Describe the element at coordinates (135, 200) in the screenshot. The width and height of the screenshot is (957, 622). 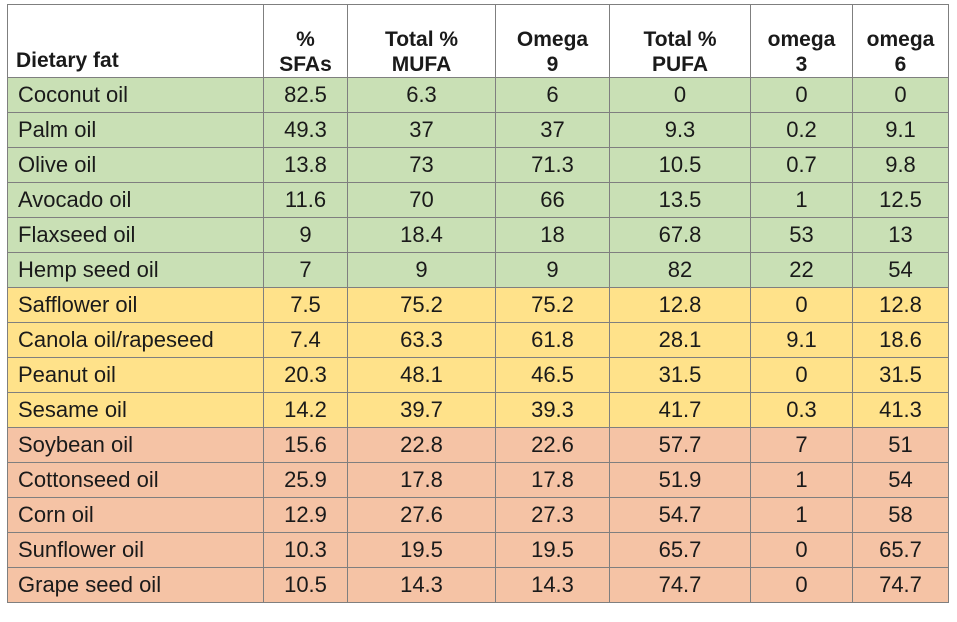
I see `fat-name-cell: Avocado oil` at that location.